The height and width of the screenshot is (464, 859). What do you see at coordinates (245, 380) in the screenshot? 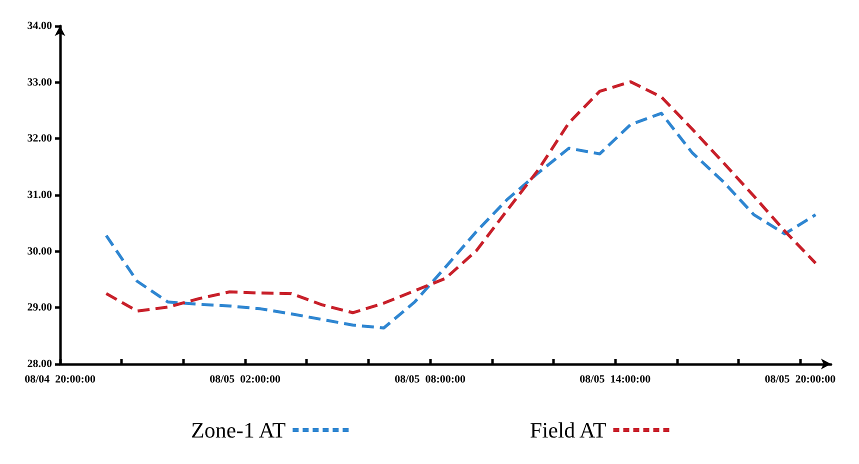
I see `x-tick-label: 08/05 02:00:00` at bounding box center [245, 380].